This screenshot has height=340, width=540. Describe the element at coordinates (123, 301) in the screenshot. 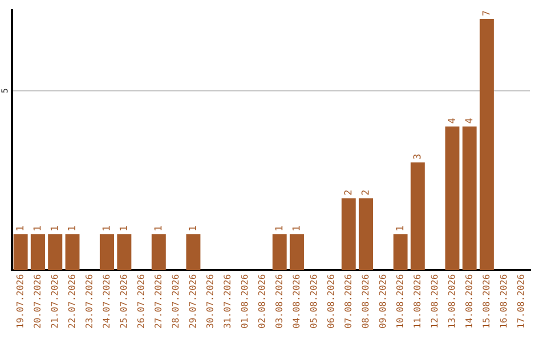

I see `x-tick-label: 25.07.2026` at that location.